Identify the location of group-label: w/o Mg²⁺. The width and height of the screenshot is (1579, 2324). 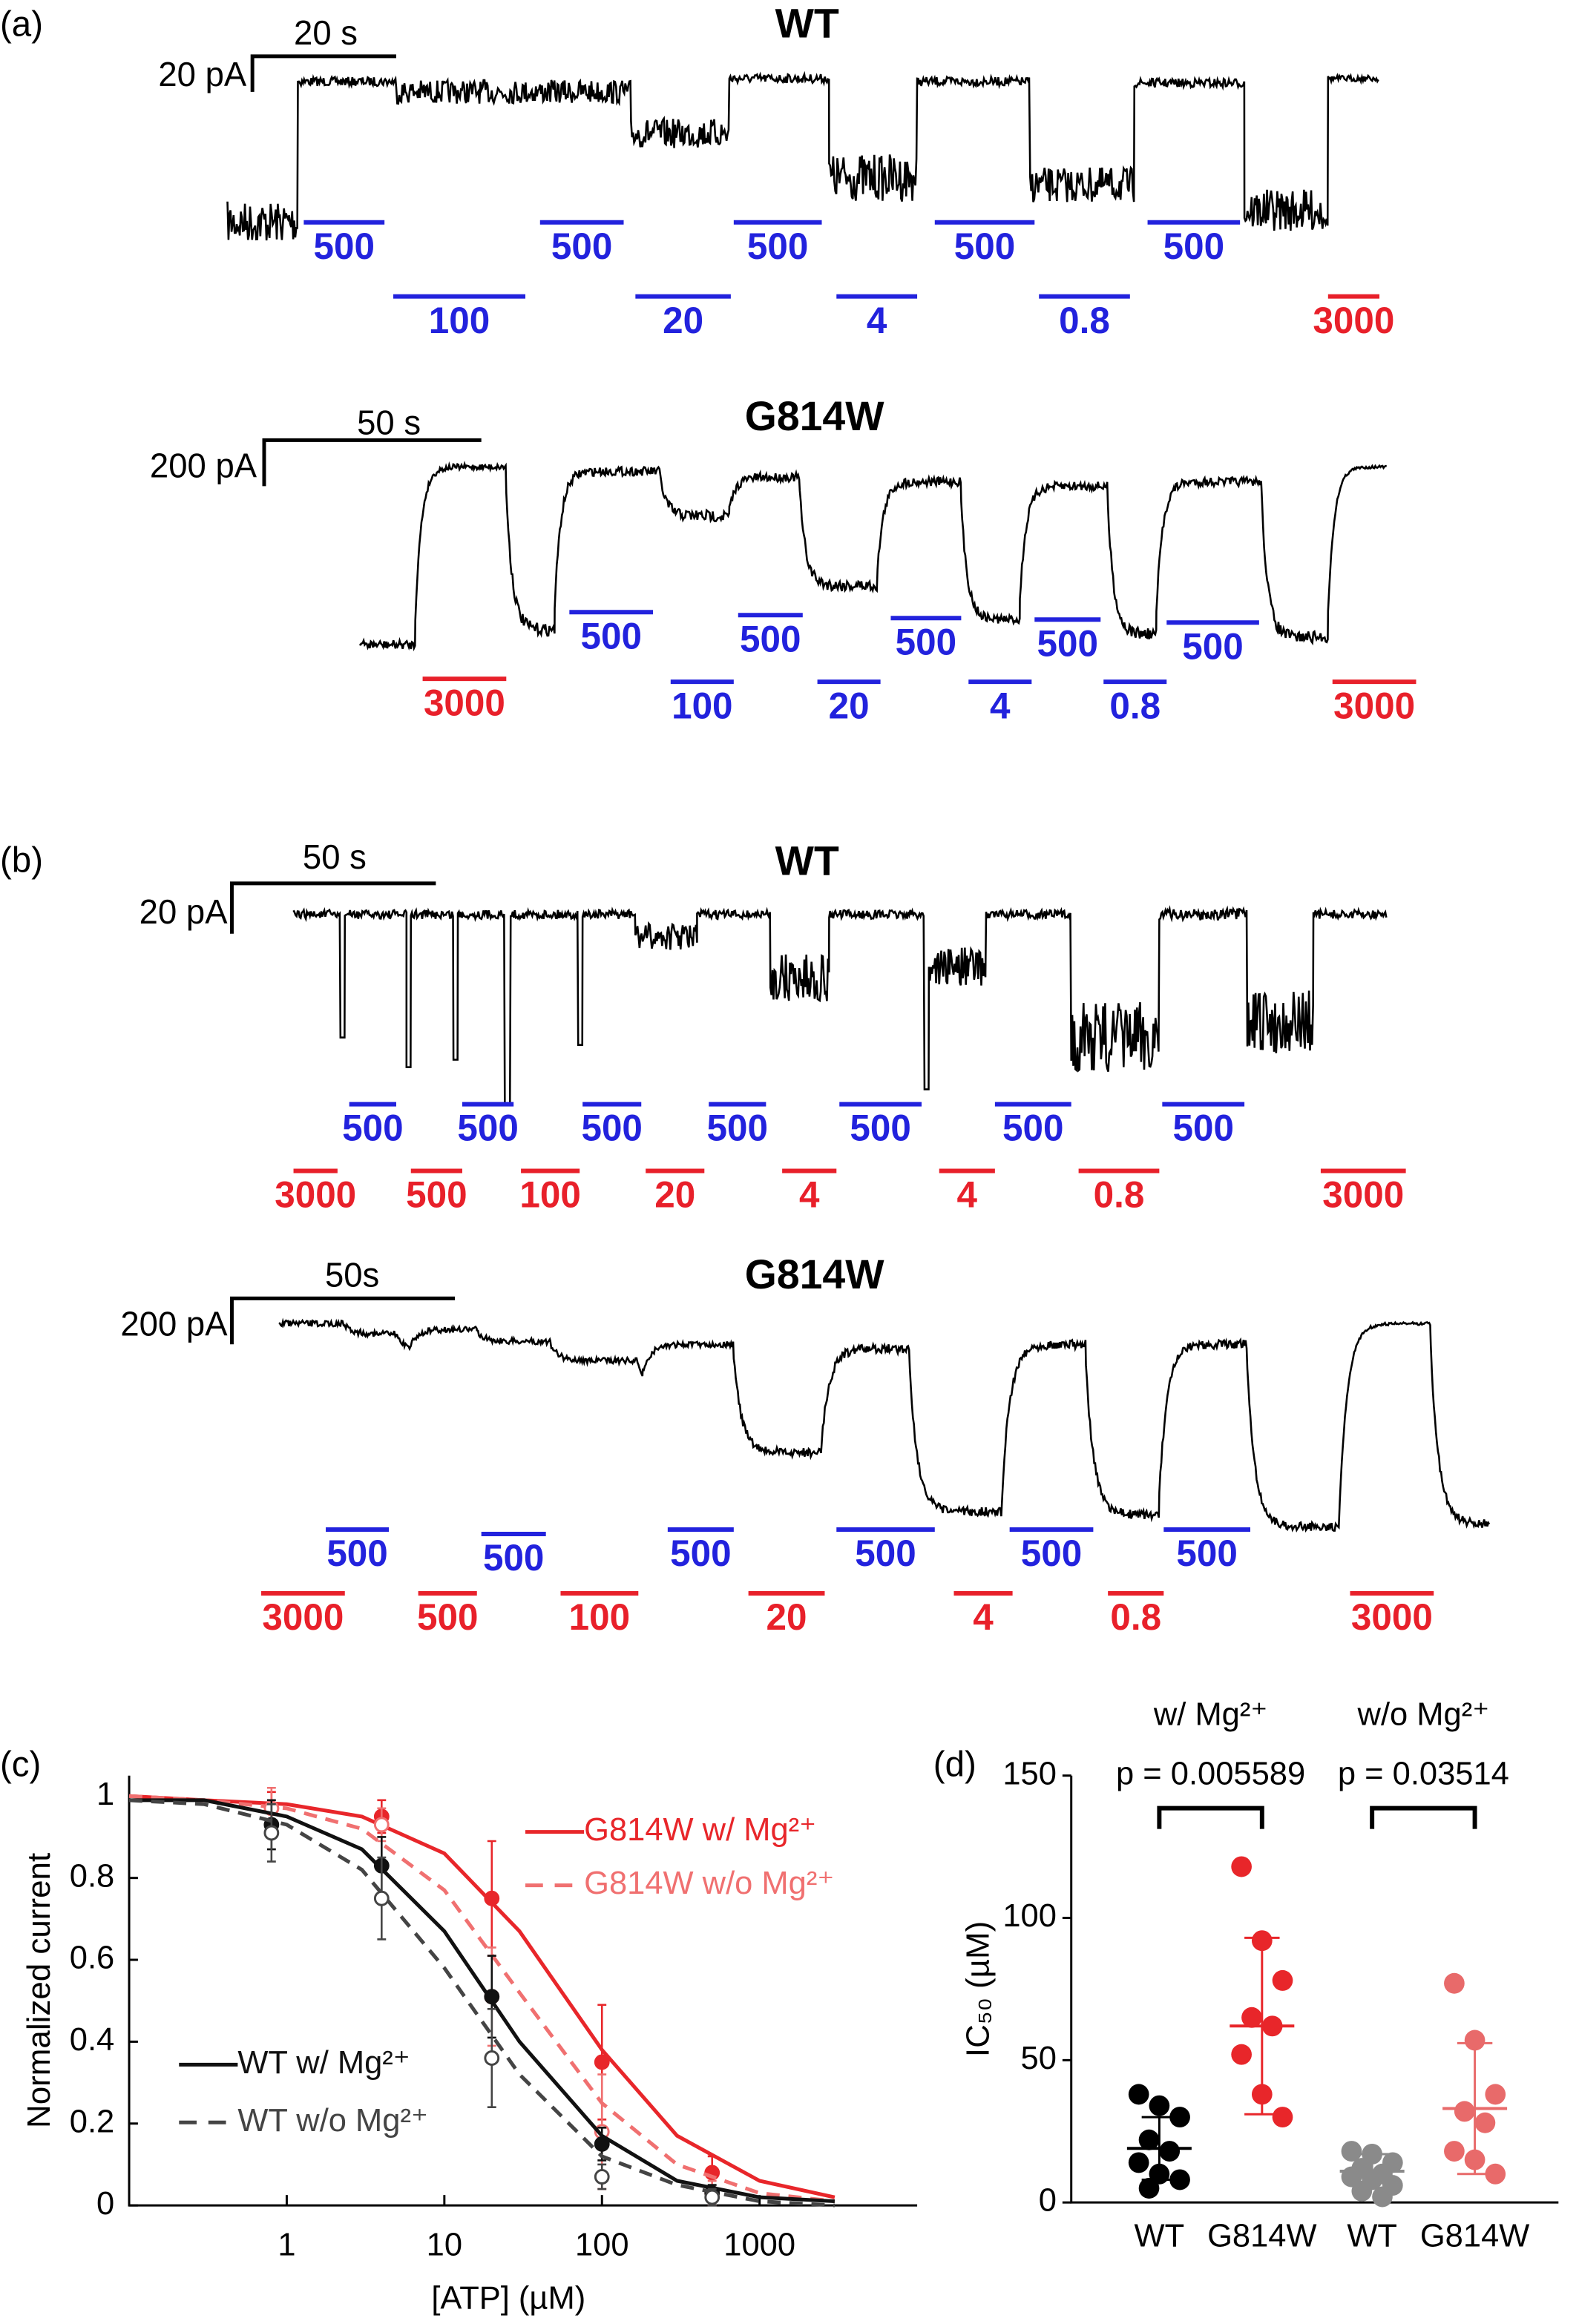
(1424, 1714).